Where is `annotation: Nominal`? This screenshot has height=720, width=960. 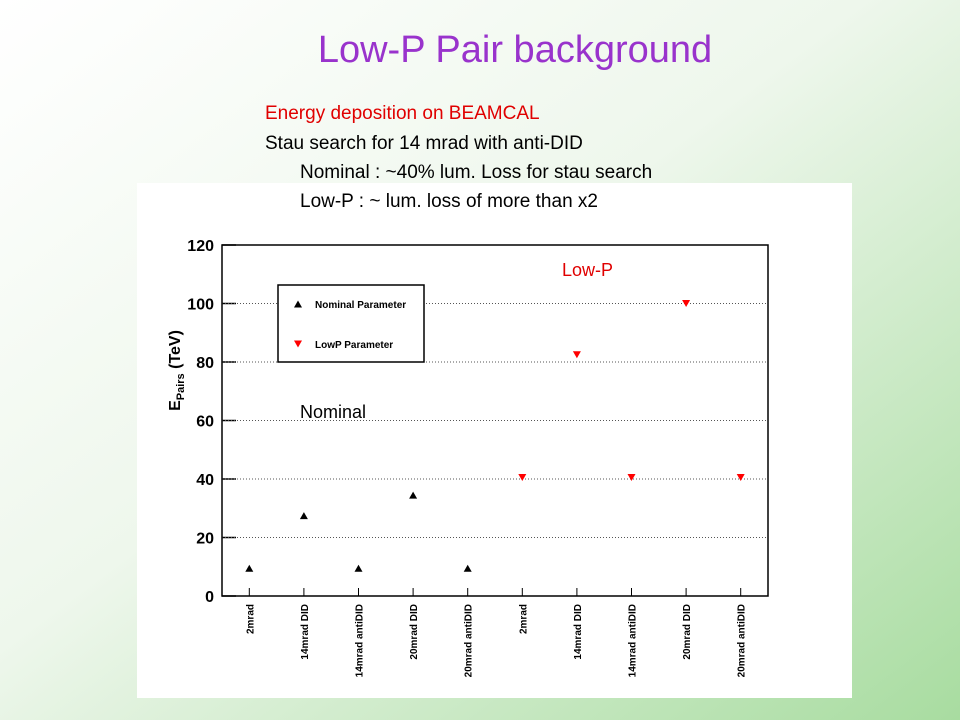 annotation: Nominal is located at coordinates (333, 412).